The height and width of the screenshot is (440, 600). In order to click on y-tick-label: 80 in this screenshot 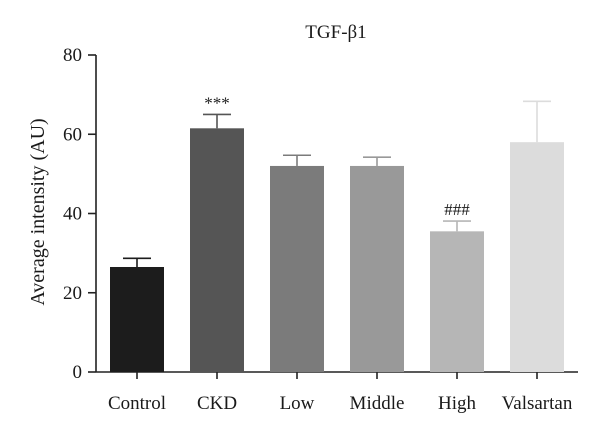, I will do `click(72, 55)`.